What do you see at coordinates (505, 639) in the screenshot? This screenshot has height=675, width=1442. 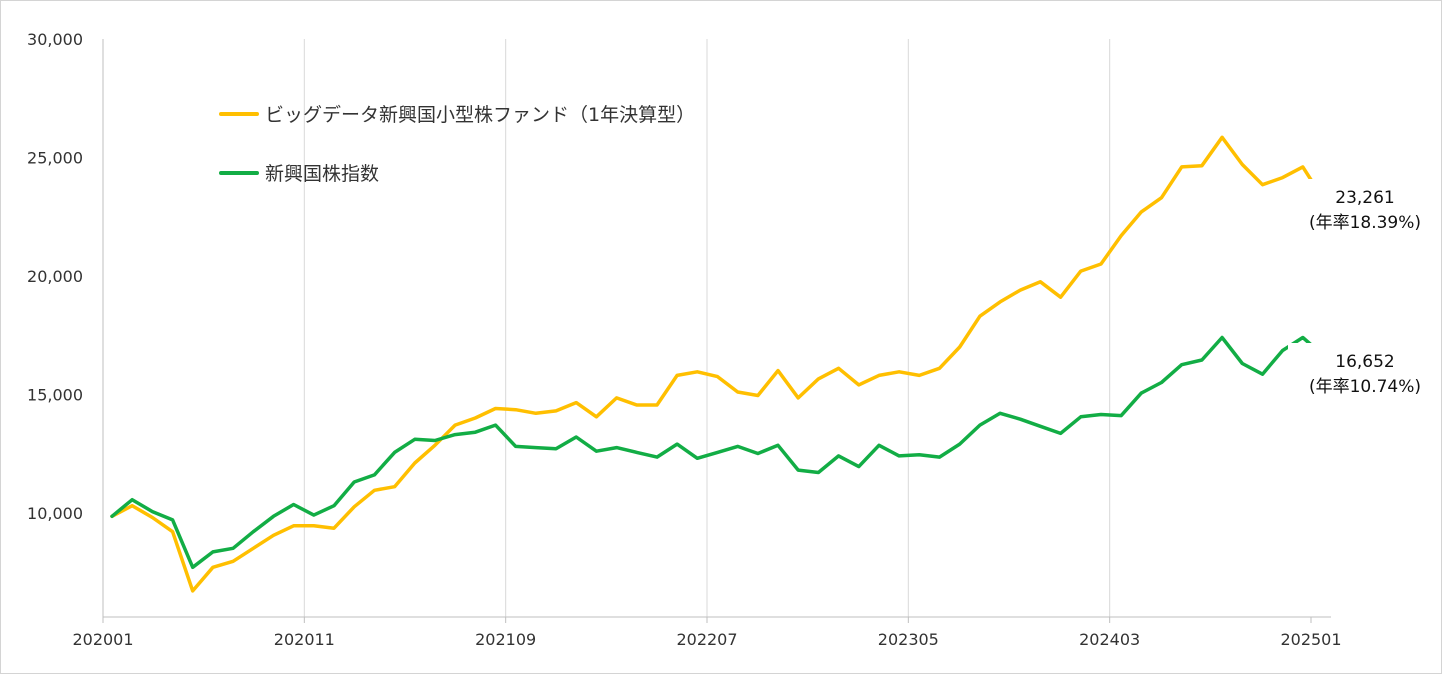 I see `x-tick-label: 202109` at bounding box center [505, 639].